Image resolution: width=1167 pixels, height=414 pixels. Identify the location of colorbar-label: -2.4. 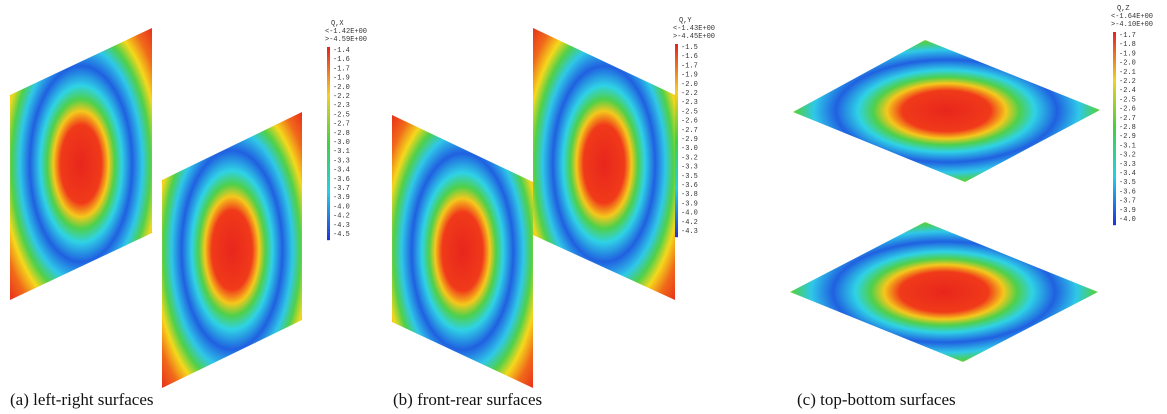
(1127, 91).